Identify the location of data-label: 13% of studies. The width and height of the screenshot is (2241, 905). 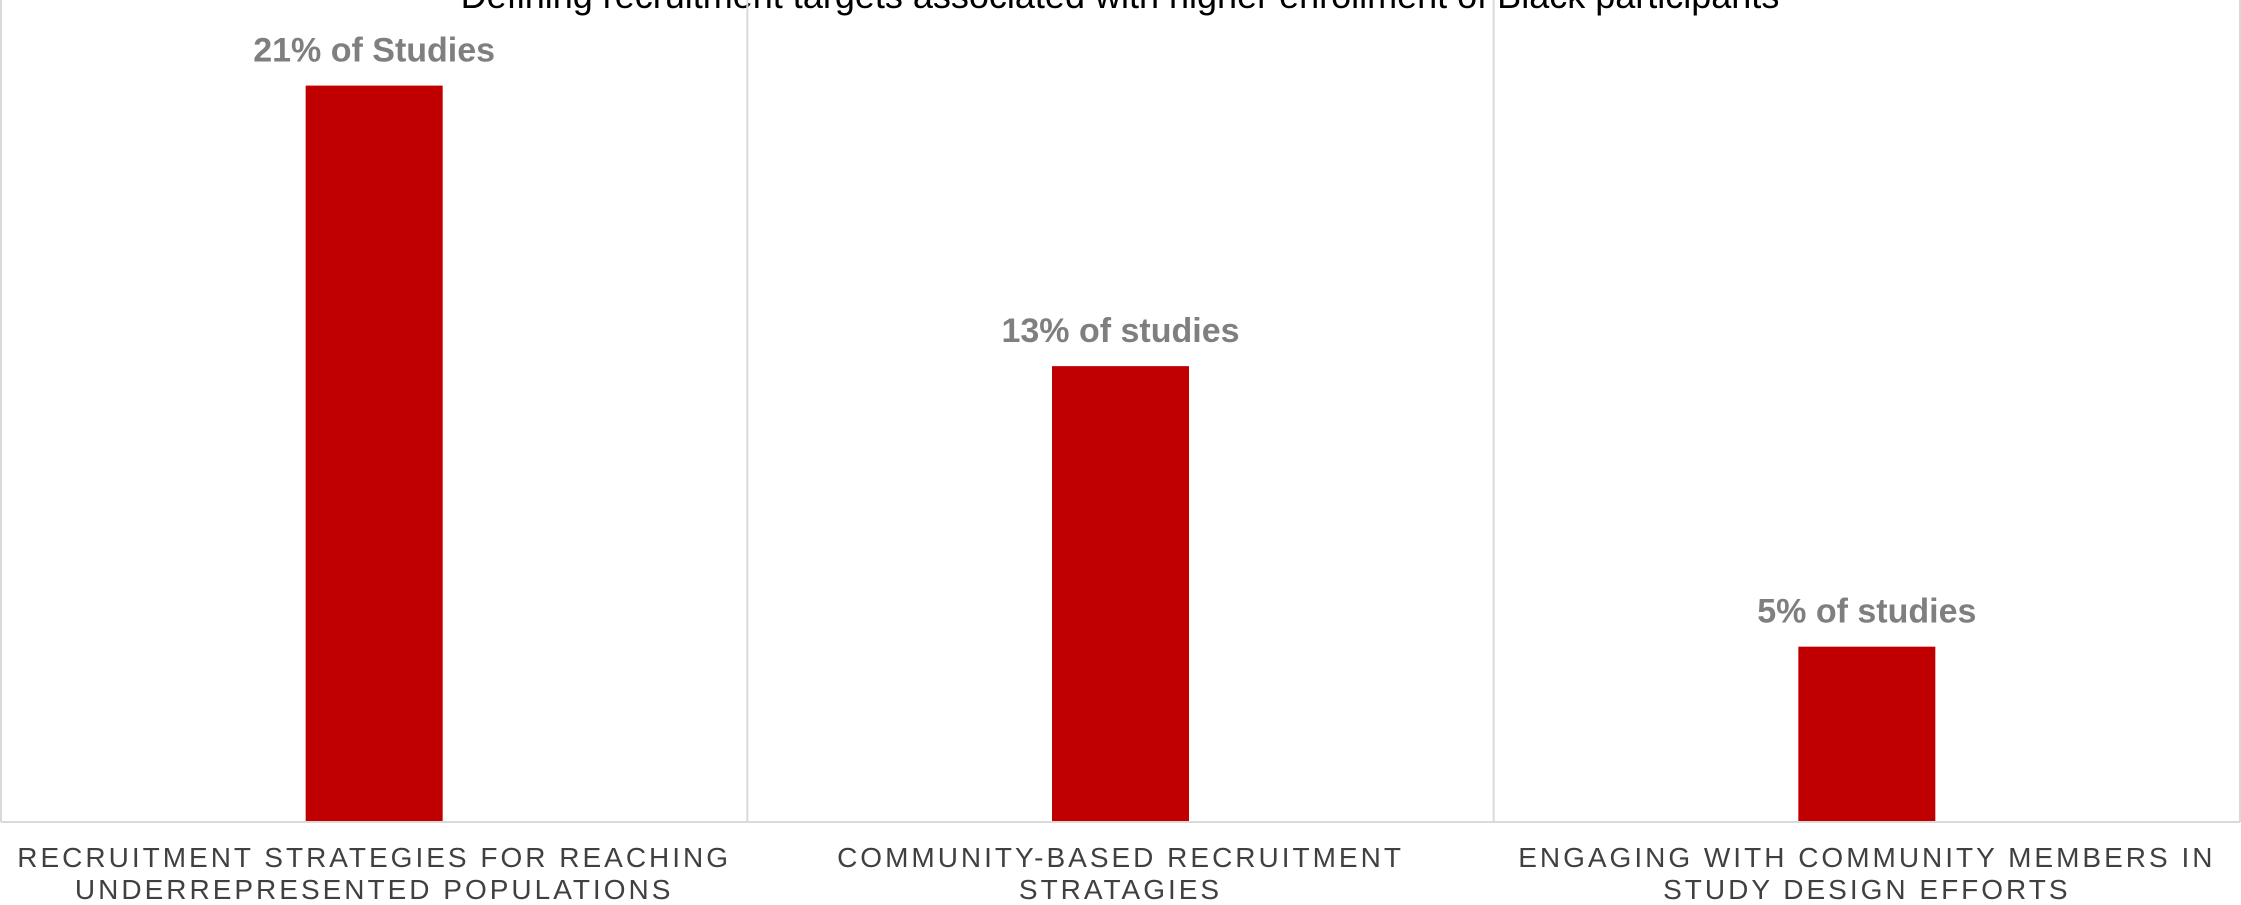
(1120, 331).